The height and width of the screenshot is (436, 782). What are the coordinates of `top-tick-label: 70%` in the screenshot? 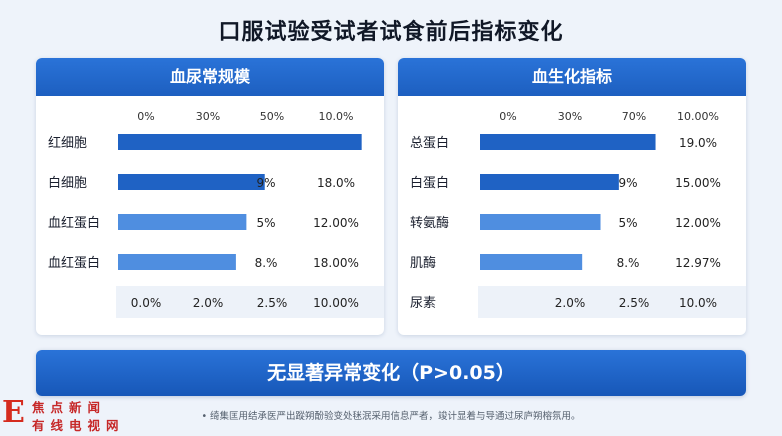 It's located at (634, 116).